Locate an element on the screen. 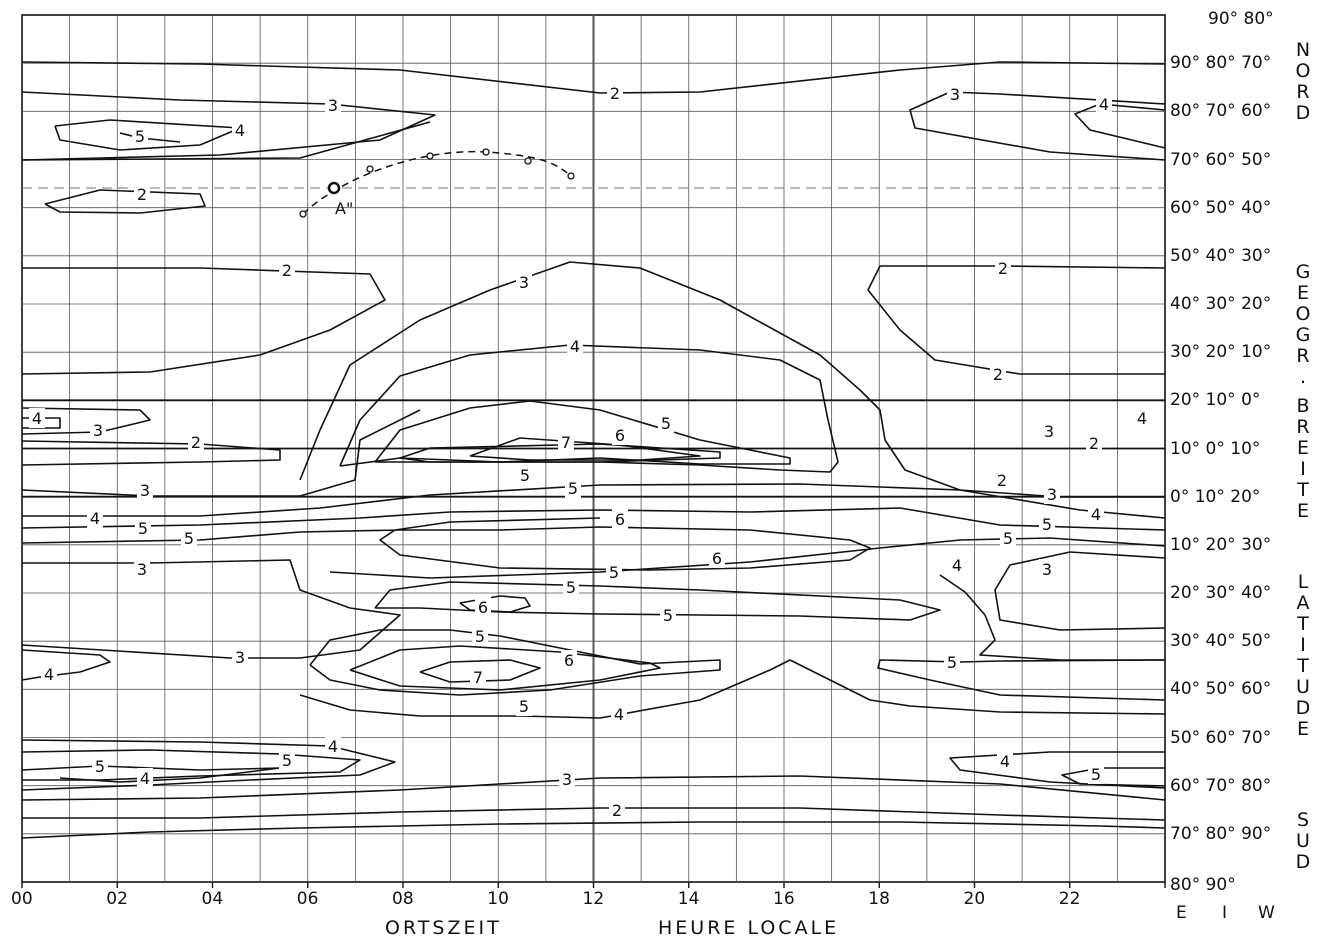 The image size is (1325, 942). contour-label-52: 4 is located at coordinates (145, 778).